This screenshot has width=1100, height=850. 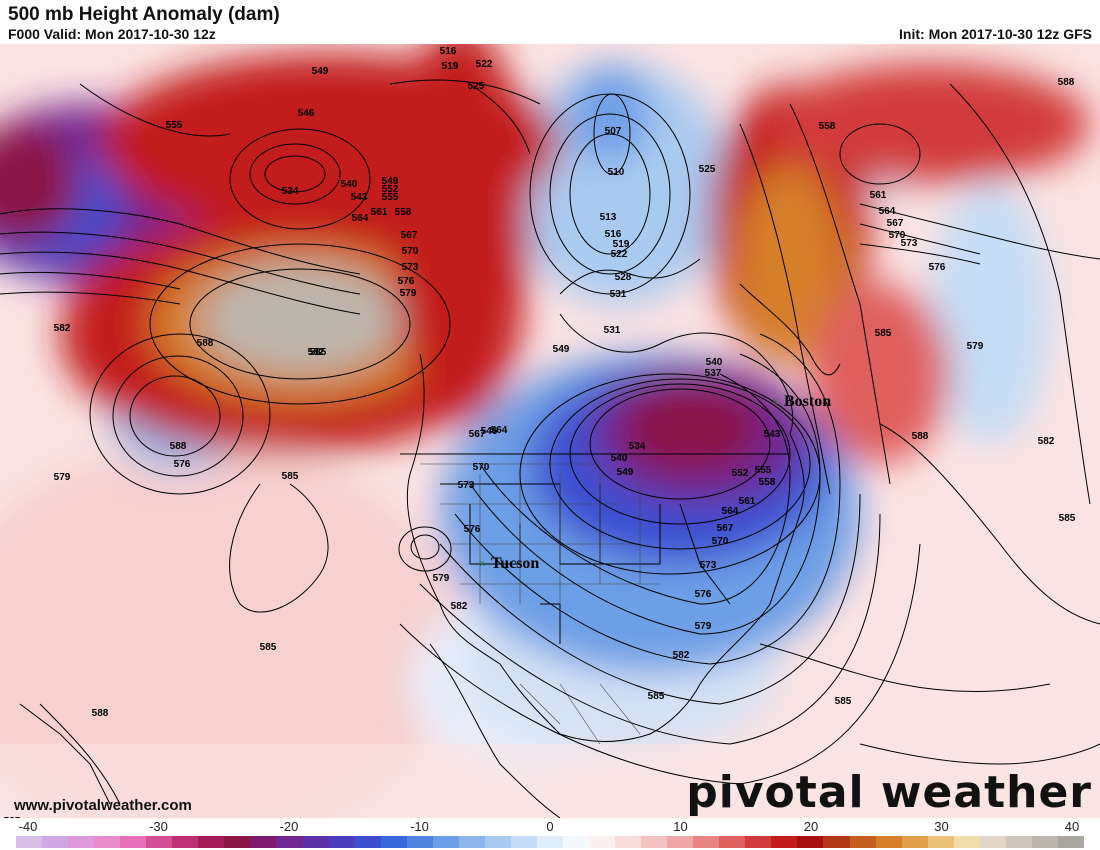 I want to click on colorbar-tick-label: 10, so click(x=680, y=826).